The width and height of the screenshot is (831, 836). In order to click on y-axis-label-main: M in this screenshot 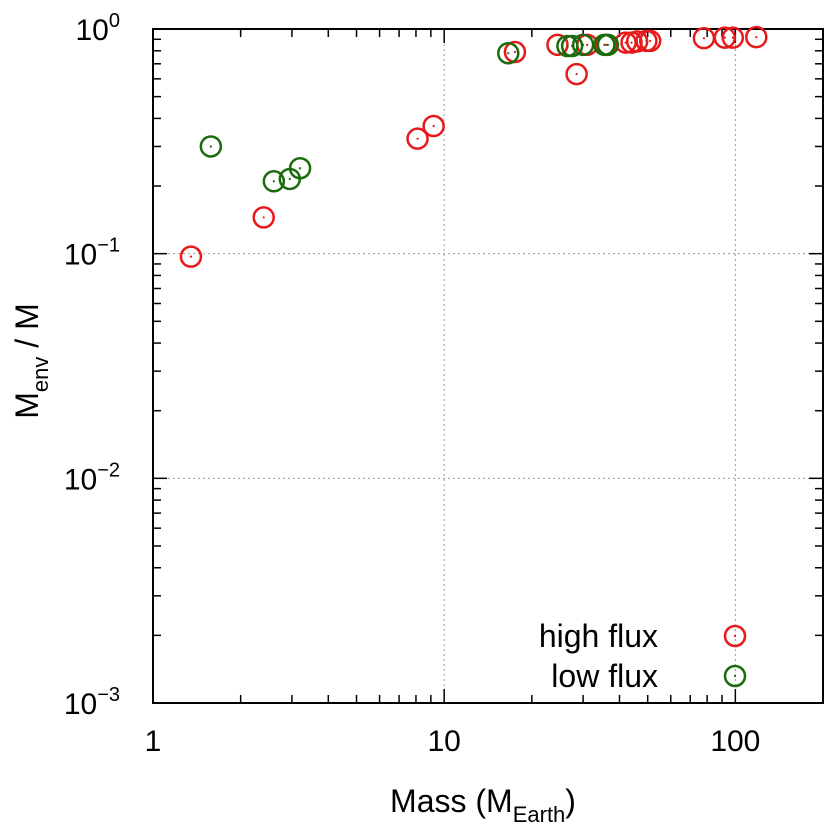, I will do `click(27, 405)`.